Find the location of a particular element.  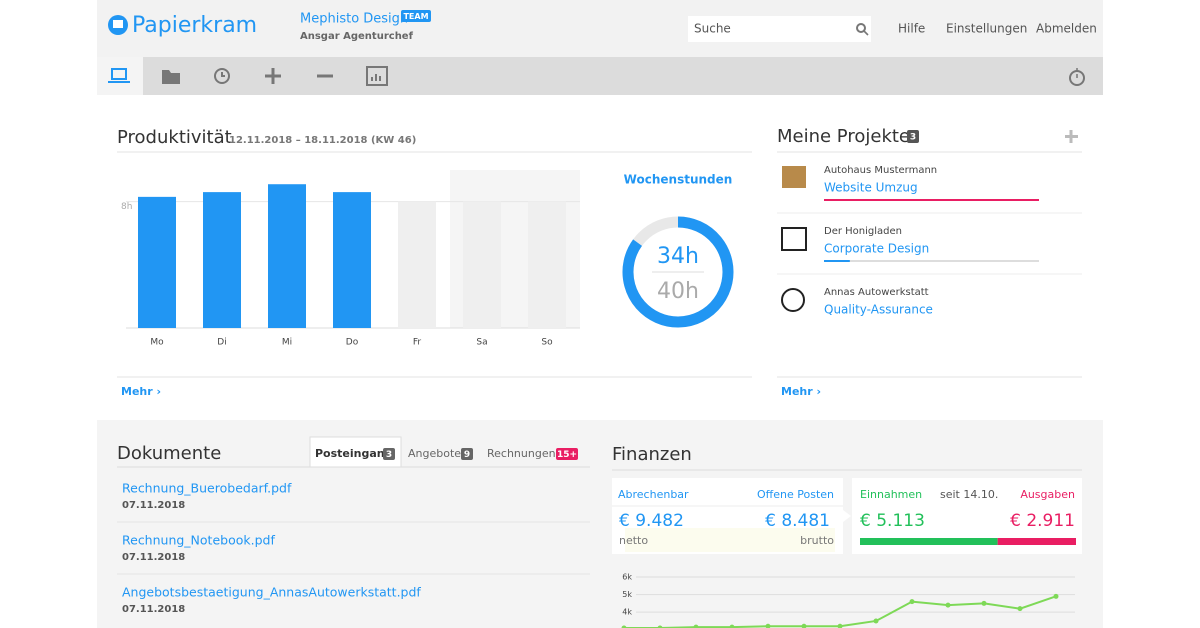

count-badge is located at coordinates (913, 136).